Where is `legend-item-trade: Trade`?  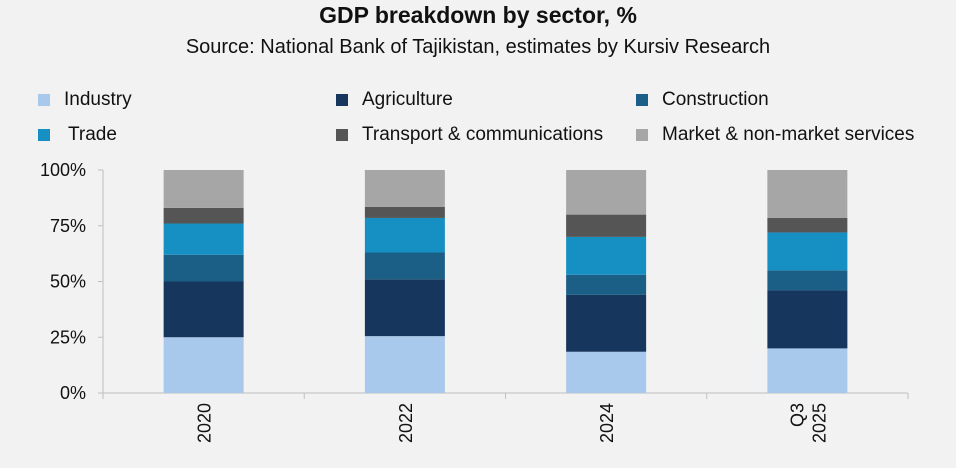
legend-item-trade: Trade is located at coordinates (77, 135).